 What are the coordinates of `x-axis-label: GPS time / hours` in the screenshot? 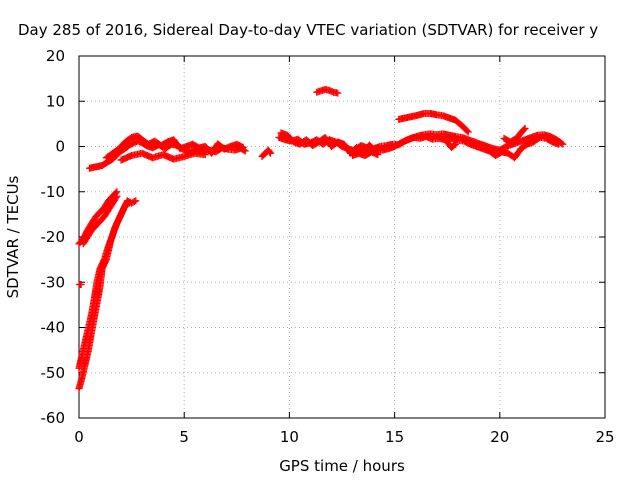 It's located at (342, 466).